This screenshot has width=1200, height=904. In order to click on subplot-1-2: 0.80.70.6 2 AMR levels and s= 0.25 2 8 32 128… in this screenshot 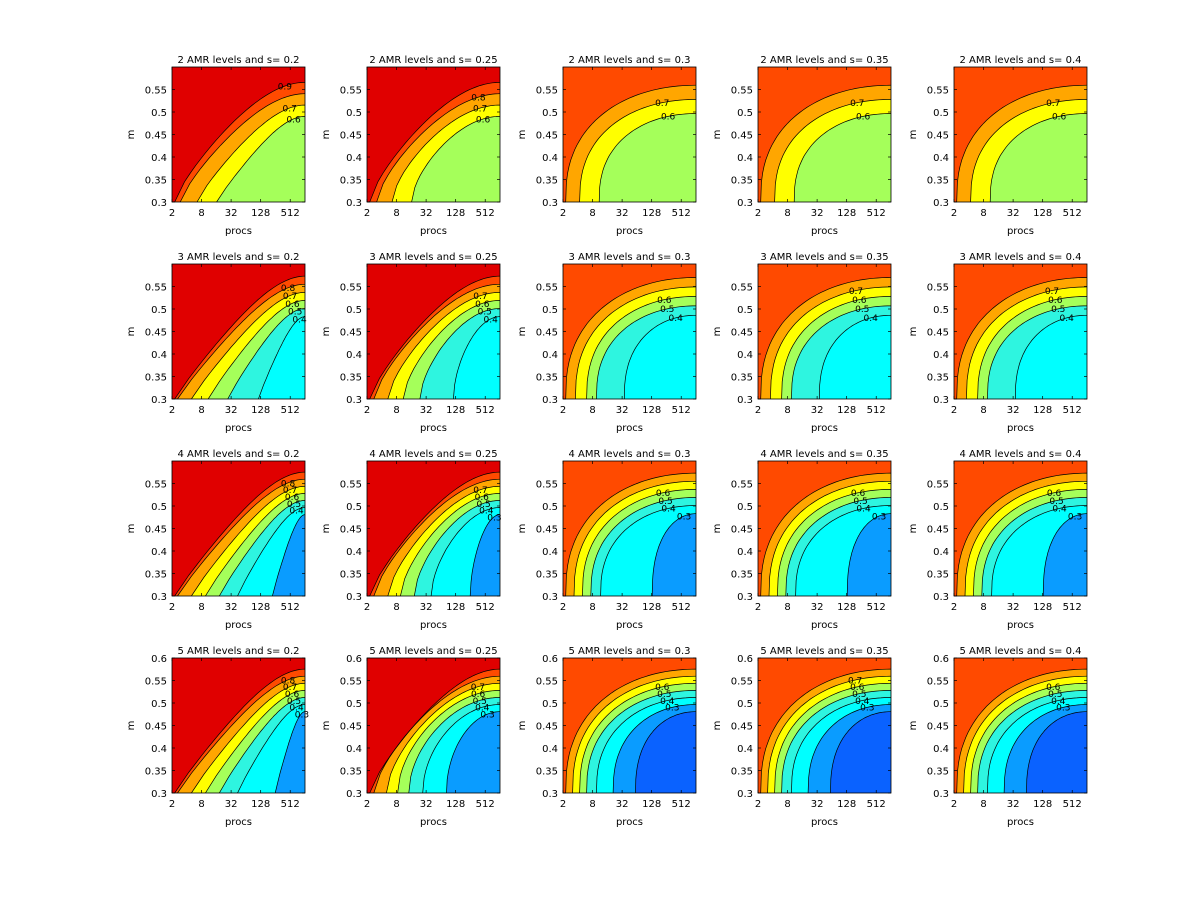, I will do `click(411, 146)`.